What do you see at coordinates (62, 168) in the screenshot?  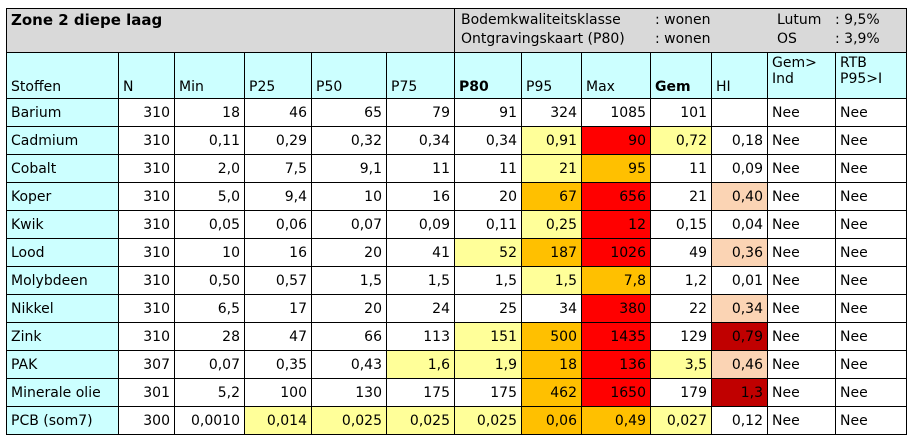 I see `substance-name-cell: Cobalt` at bounding box center [62, 168].